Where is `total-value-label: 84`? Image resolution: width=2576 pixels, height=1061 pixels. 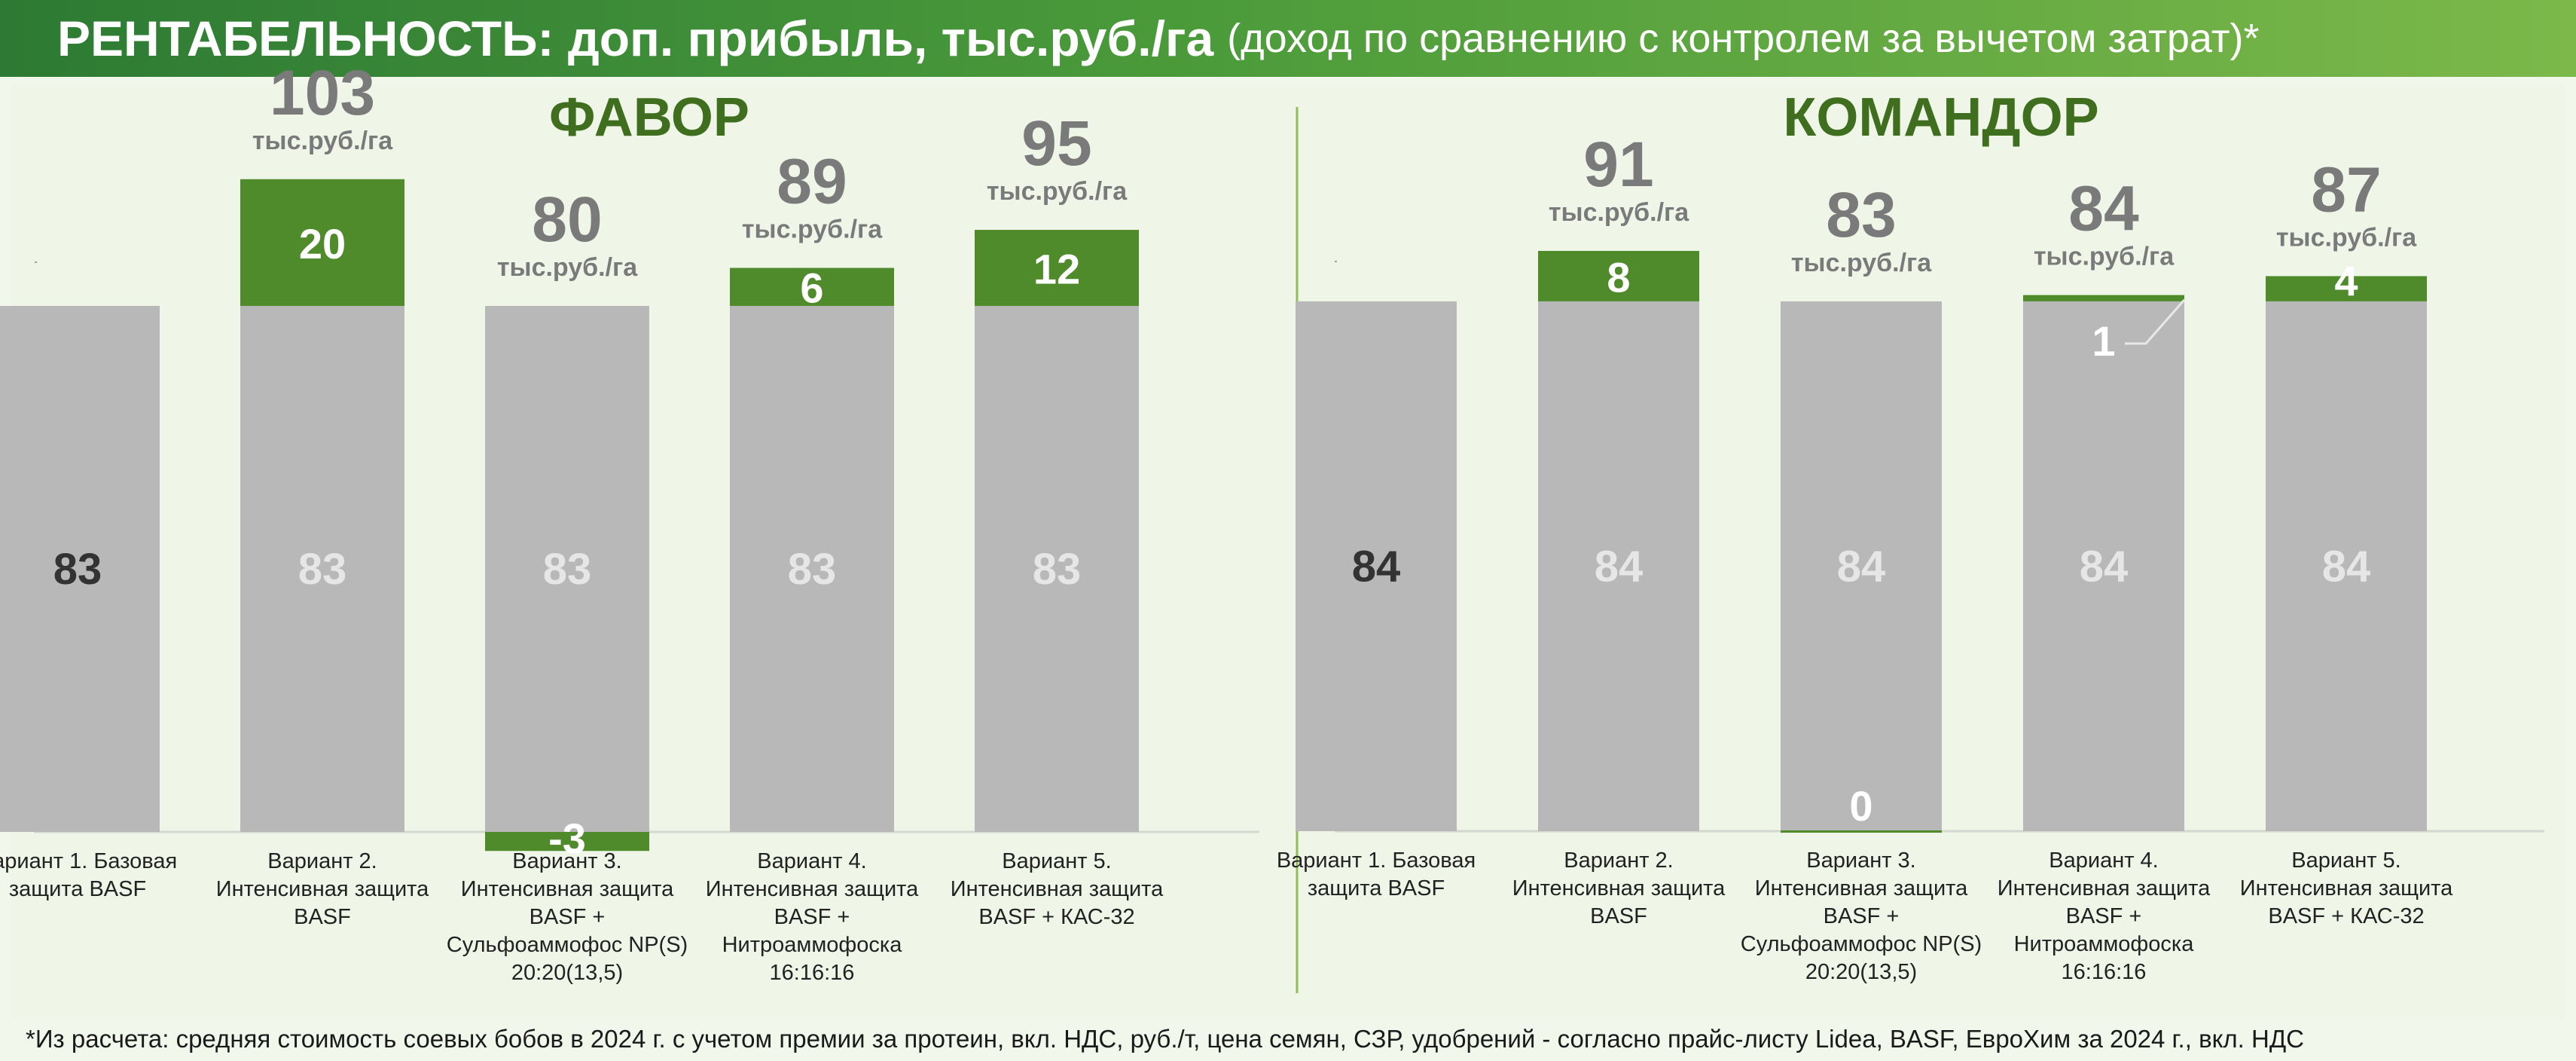 total-value-label: 84 is located at coordinates (2104, 208).